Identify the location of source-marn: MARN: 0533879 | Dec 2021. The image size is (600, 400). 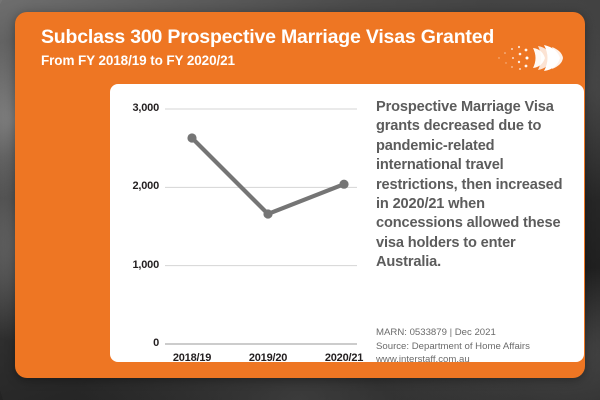
(436, 332).